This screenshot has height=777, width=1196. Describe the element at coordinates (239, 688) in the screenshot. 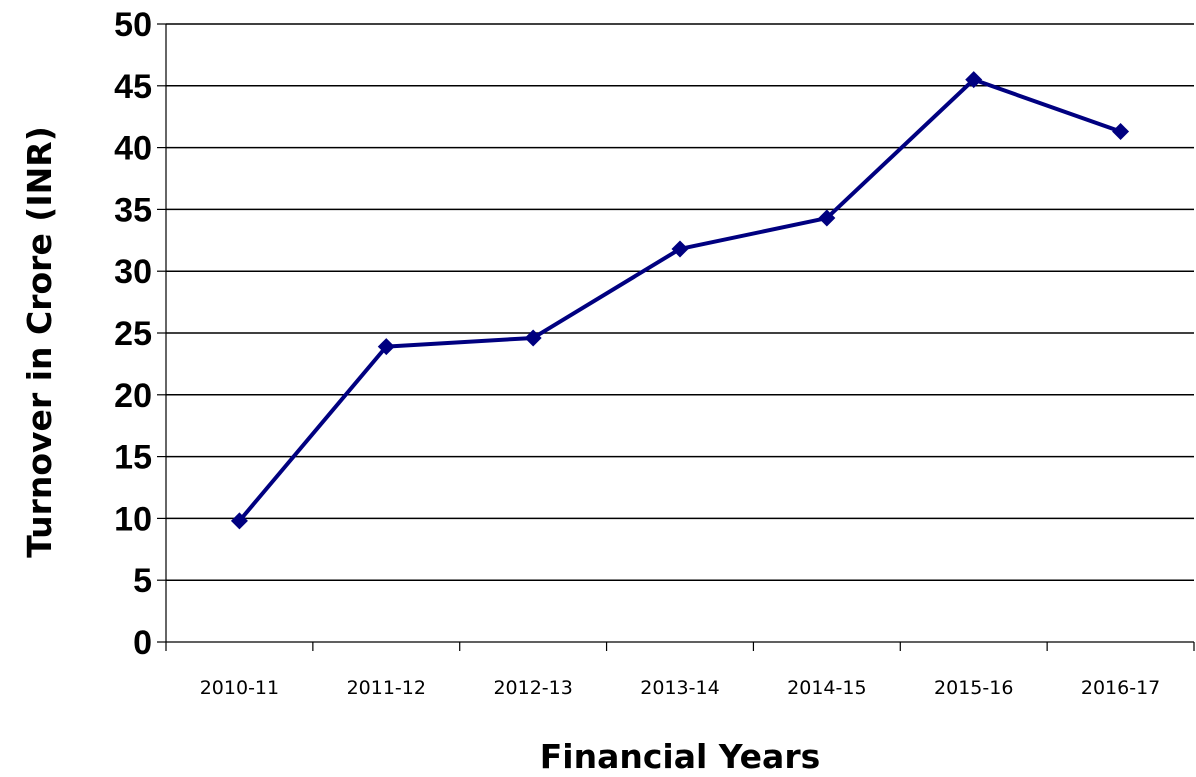

I see `x-tick-label: 2010-11` at that location.